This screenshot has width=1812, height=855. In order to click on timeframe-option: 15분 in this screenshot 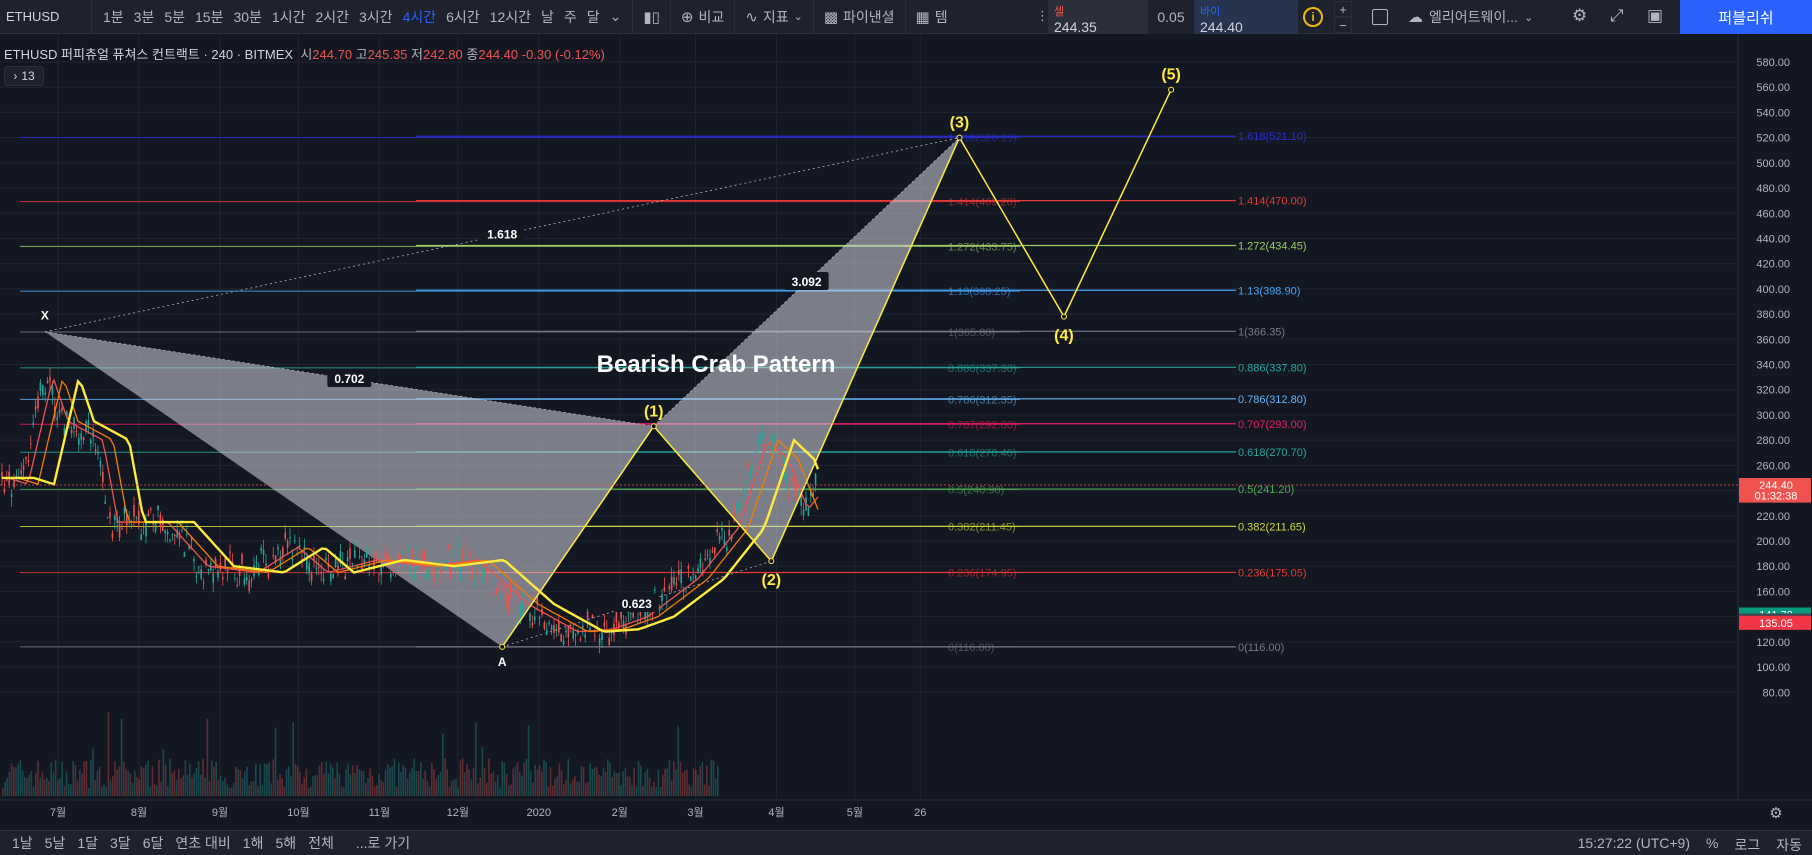, I will do `click(209, 16)`.